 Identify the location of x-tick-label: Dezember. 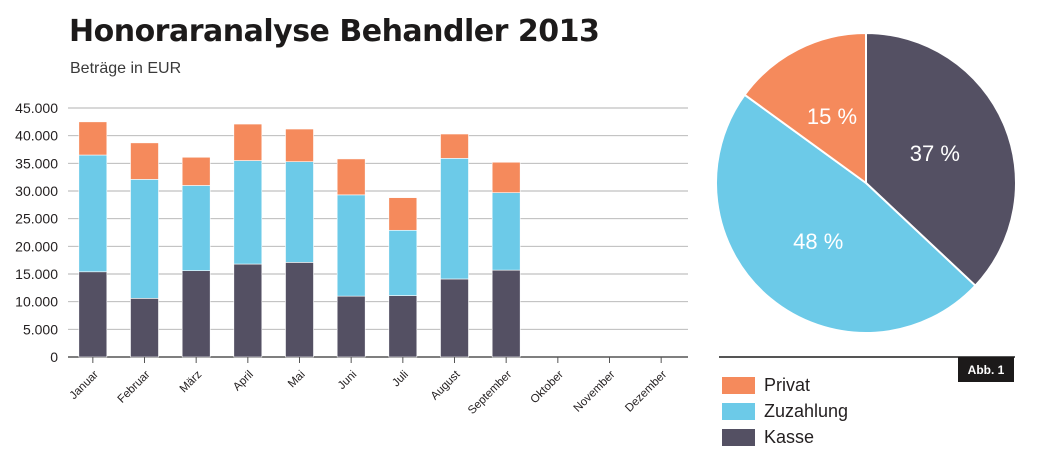
(646, 392).